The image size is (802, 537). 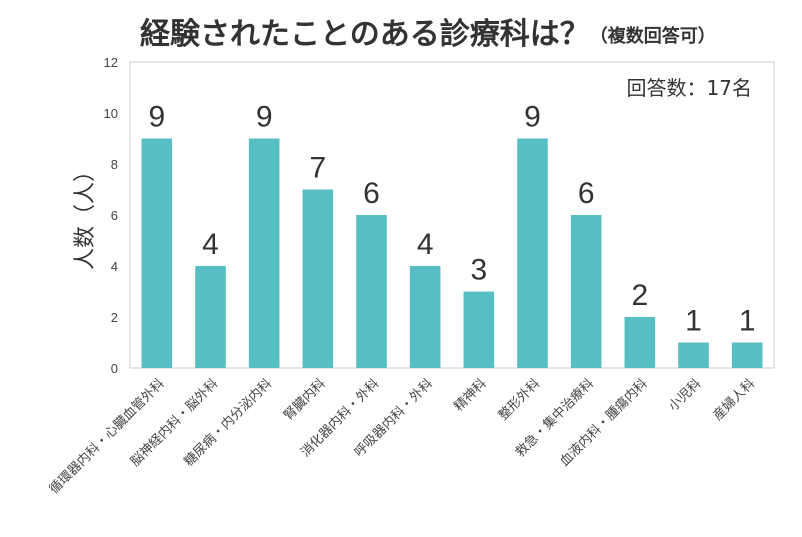 I want to click on y-axis-label: 人数（人）, so click(x=85, y=215).